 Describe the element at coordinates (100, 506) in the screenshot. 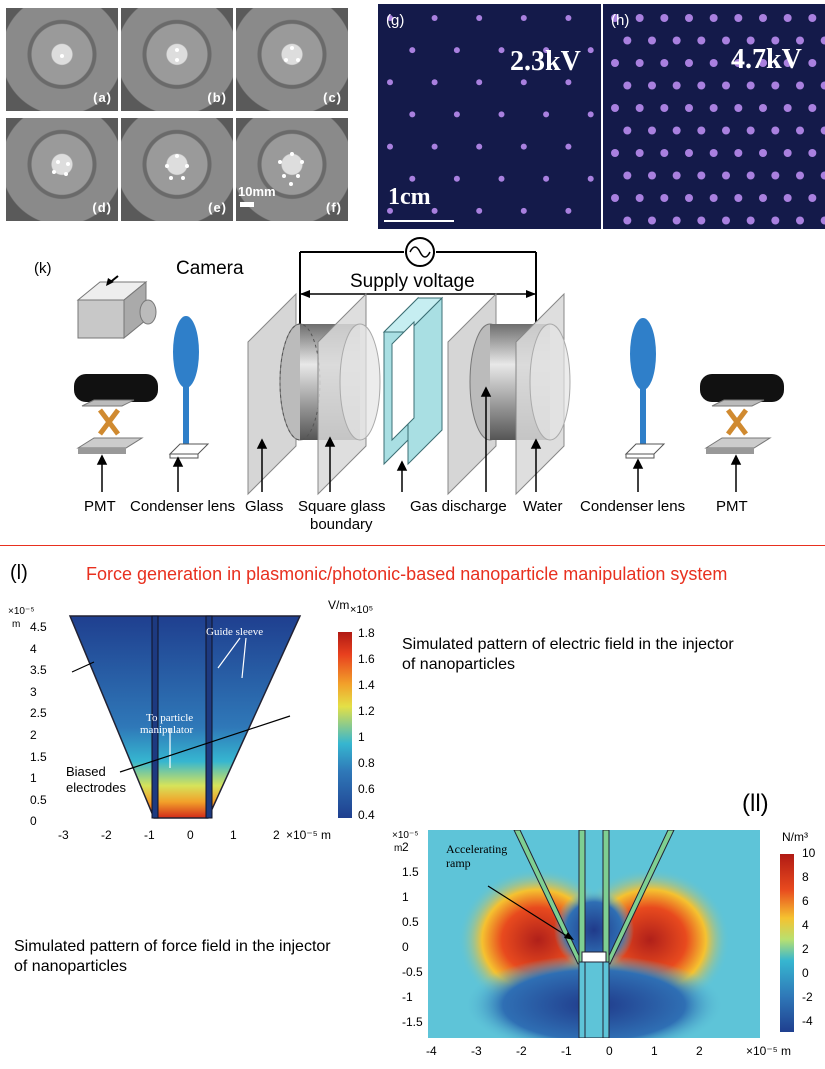

I see `label-pmt-left: PMT` at that location.